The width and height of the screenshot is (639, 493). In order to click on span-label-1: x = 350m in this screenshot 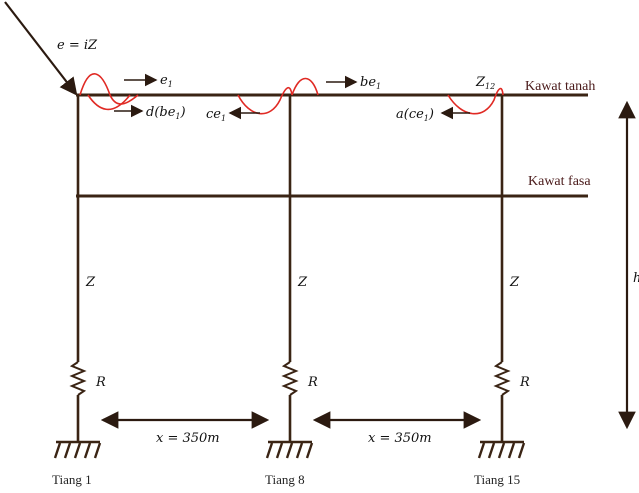, I will do `click(188, 438)`.